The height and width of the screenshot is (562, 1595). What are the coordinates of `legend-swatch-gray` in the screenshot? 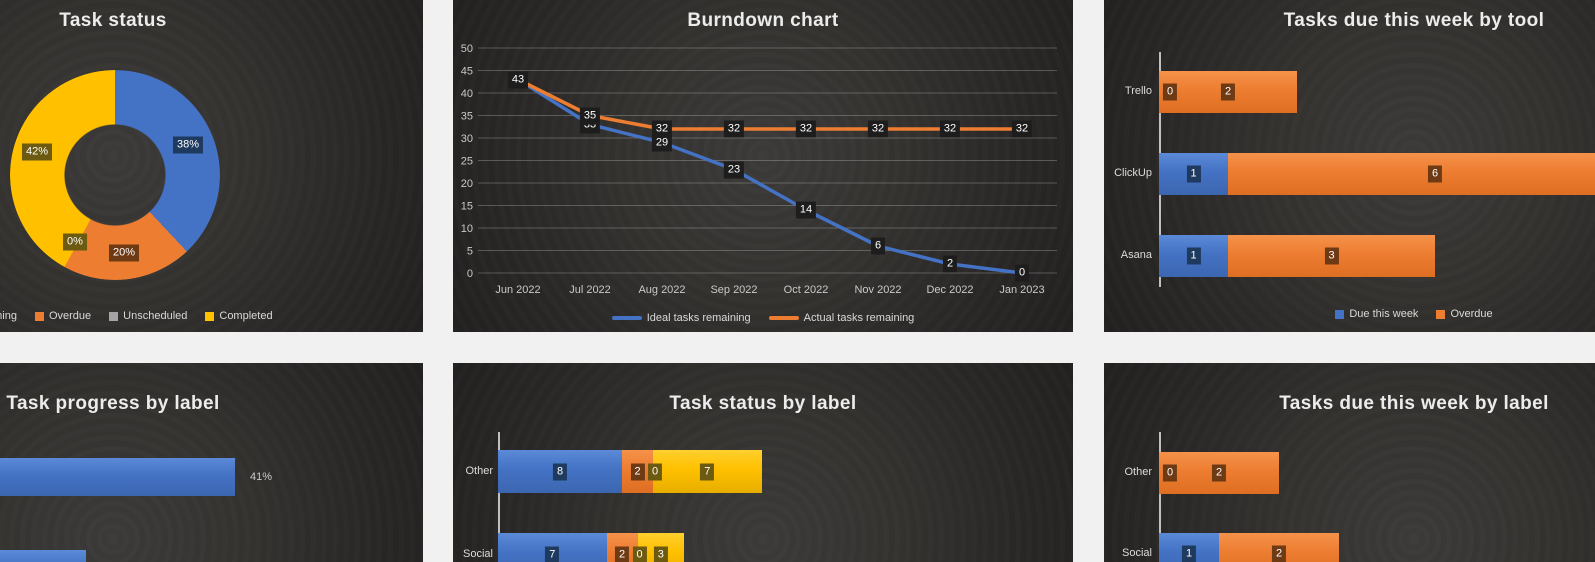 It's located at (114, 316).